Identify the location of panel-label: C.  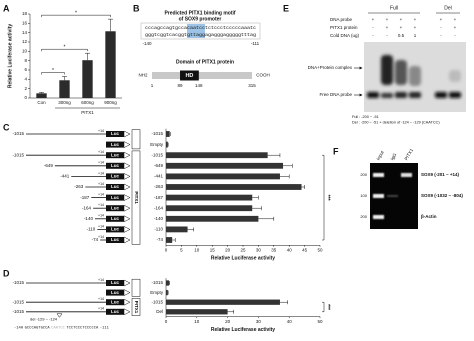
(6, 127).